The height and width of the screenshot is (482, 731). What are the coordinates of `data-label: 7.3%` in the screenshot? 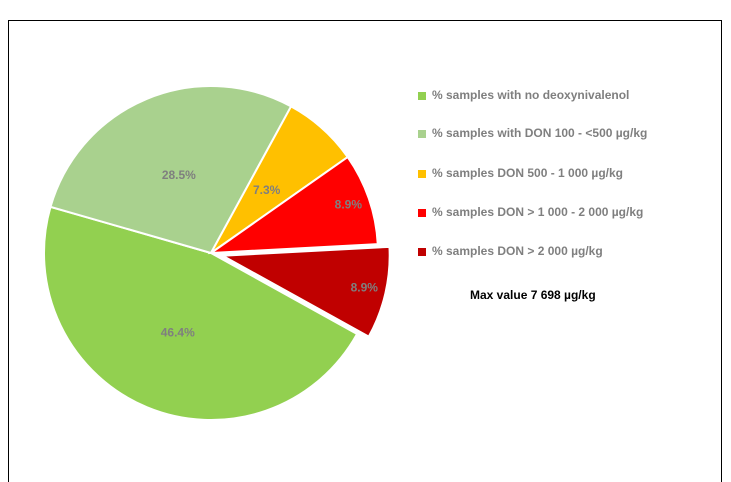 It's located at (267, 190).